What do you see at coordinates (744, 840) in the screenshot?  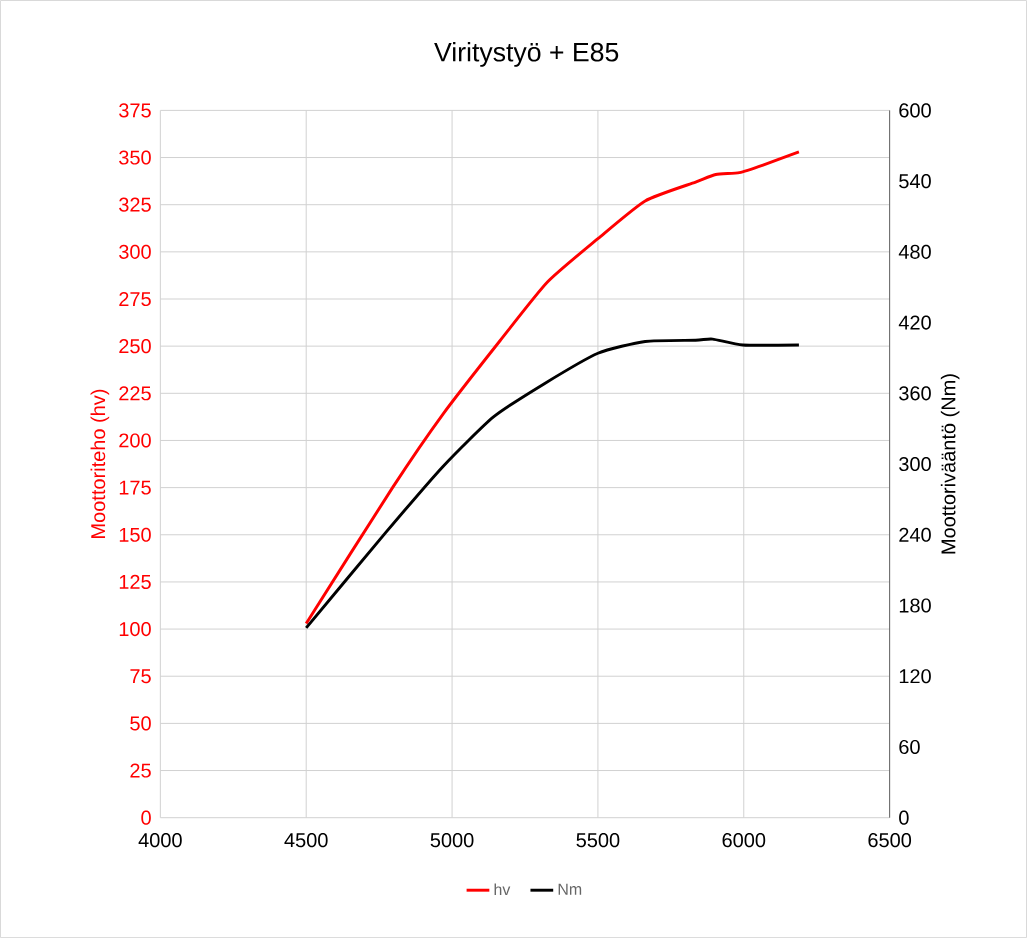 I see `x-tick-label: 6000` at bounding box center [744, 840].